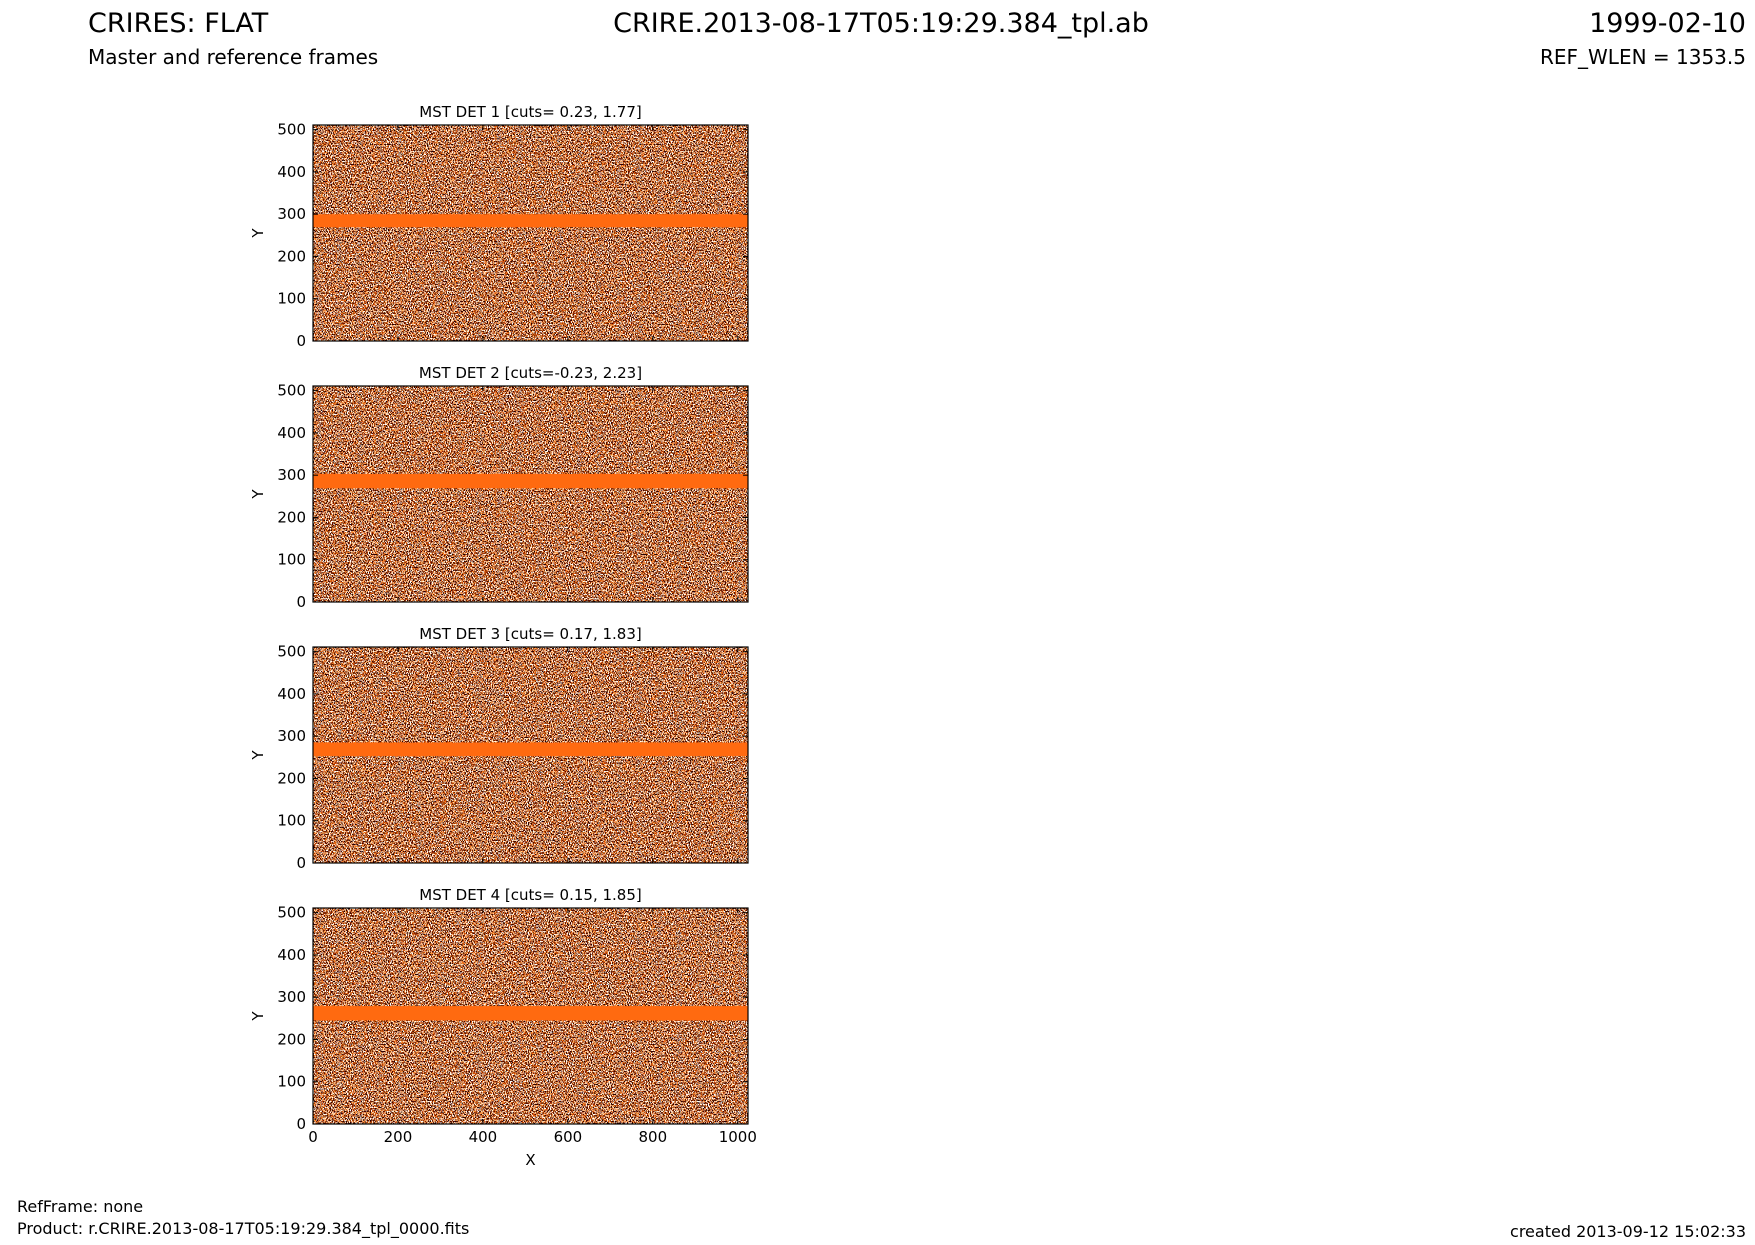 Image resolution: width=1755 pixels, height=1245 pixels. I want to click on x-tick-label: 400, so click(483, 1137).